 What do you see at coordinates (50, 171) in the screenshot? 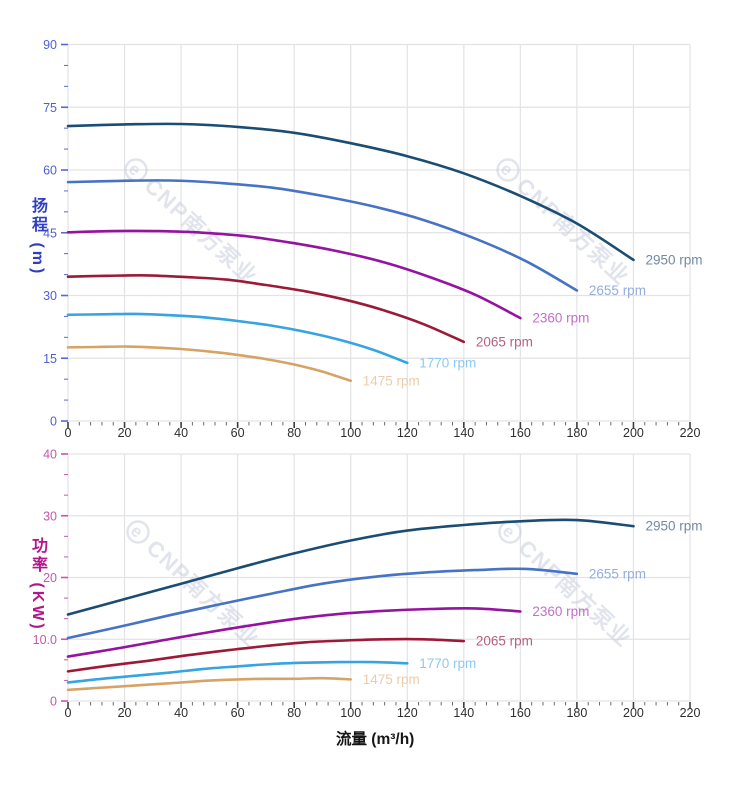
I see `y-axis-tick-label: 60` at bounding box center [50, 171].